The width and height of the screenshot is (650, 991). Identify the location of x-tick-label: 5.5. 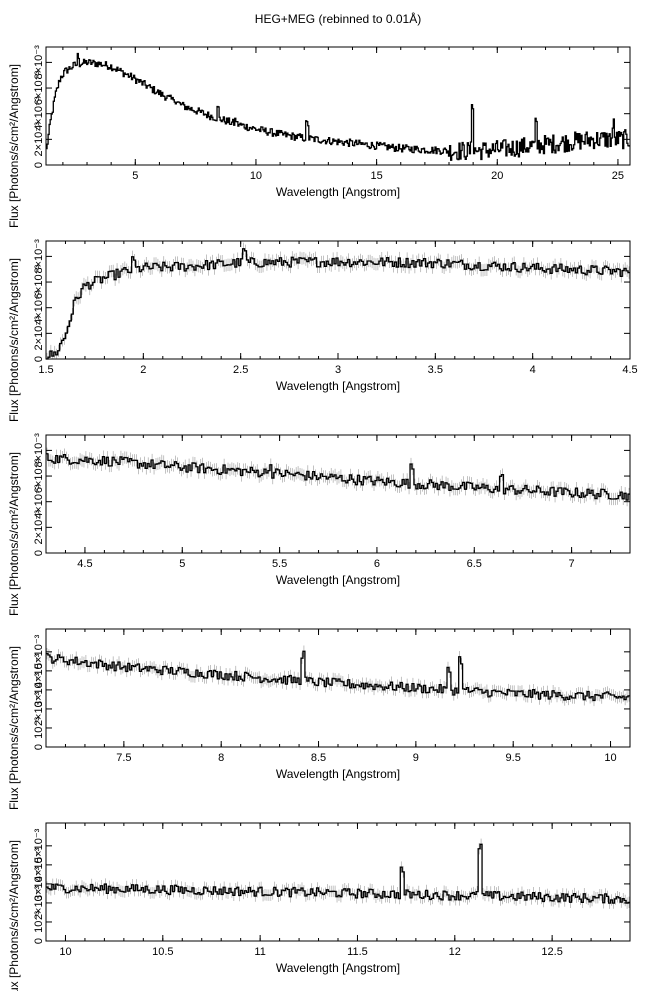
(279, 564).